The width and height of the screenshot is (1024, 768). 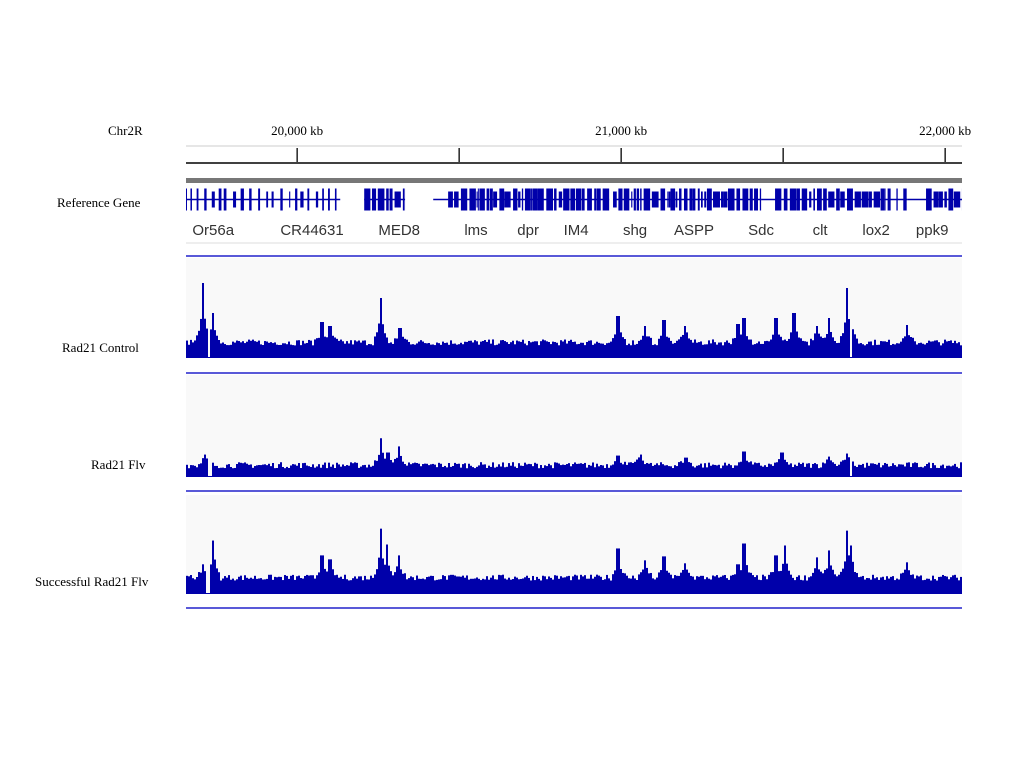 What do you see at coordinates (945, 130) in the screenshot?
I see `ruler-tick-label: 22,000 kb` at bounding box center [945, 130].